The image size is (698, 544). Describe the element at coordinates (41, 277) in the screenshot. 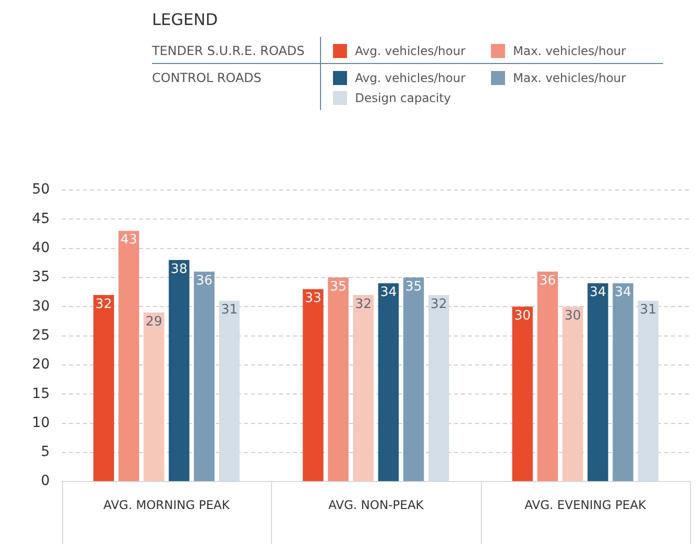

I see `y-tick-label: 35` at that location.